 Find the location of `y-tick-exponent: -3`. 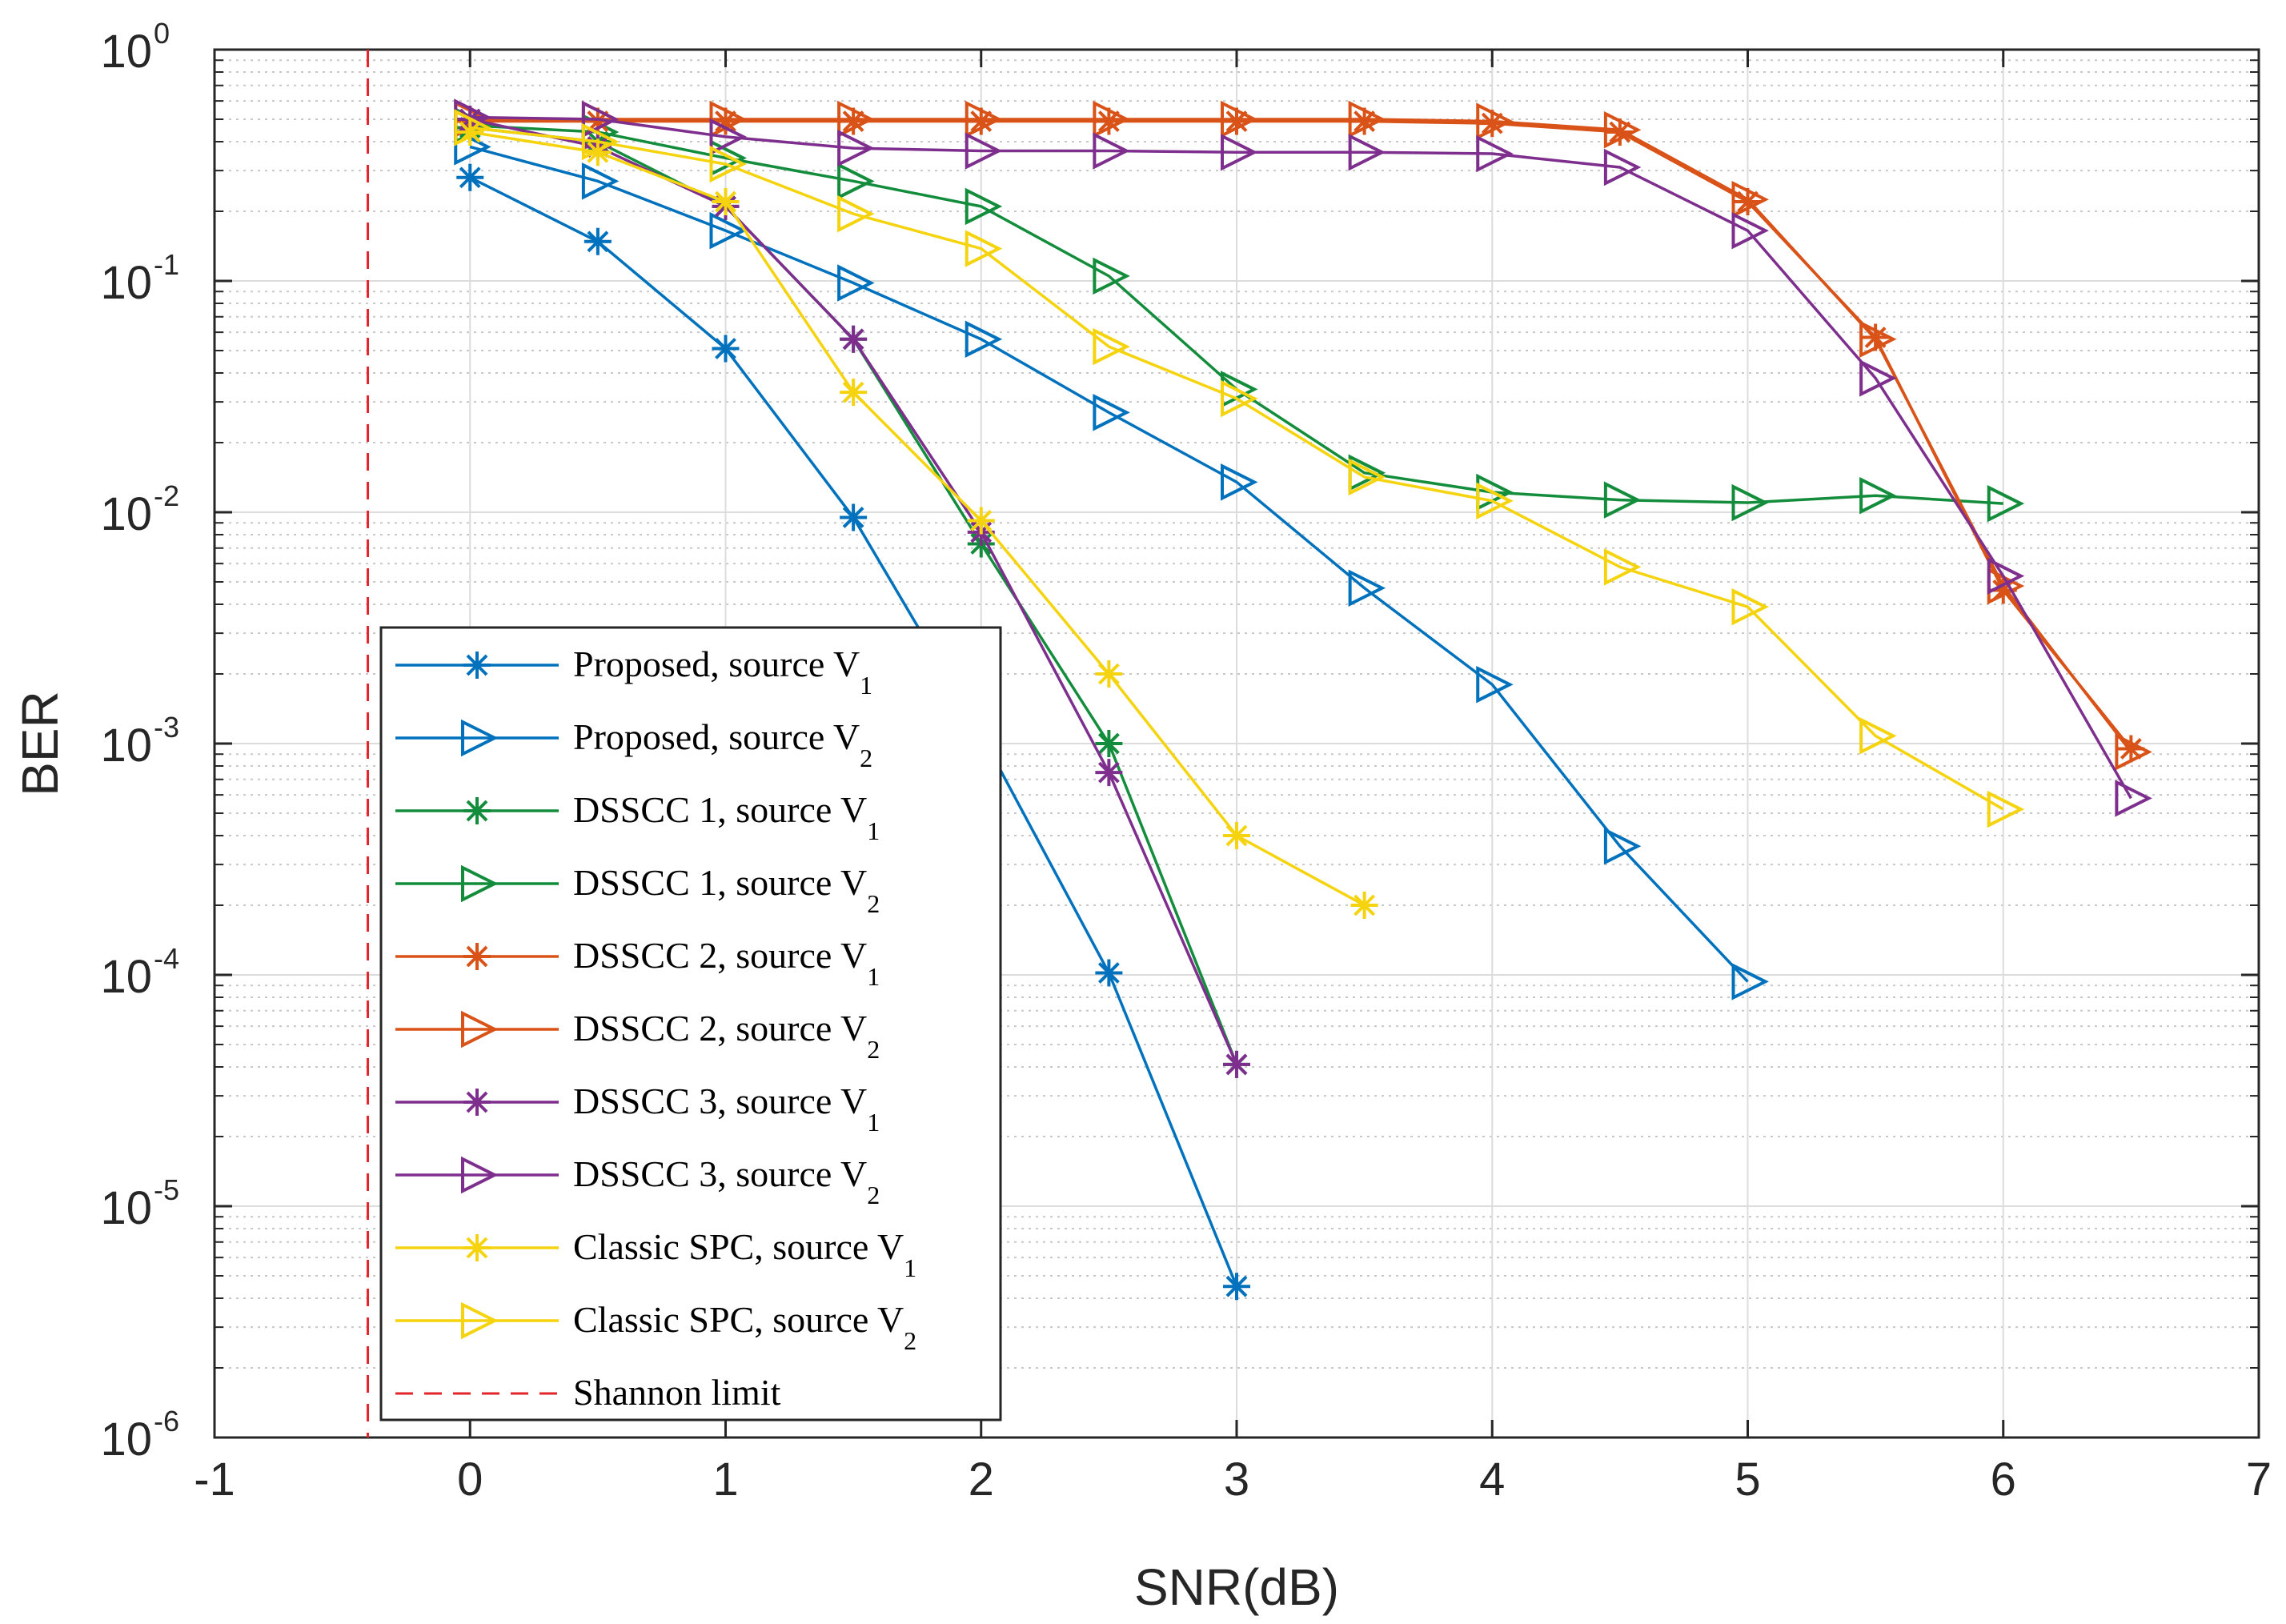

y-tick-exponent: -3 is located at coordinates (166, 727).